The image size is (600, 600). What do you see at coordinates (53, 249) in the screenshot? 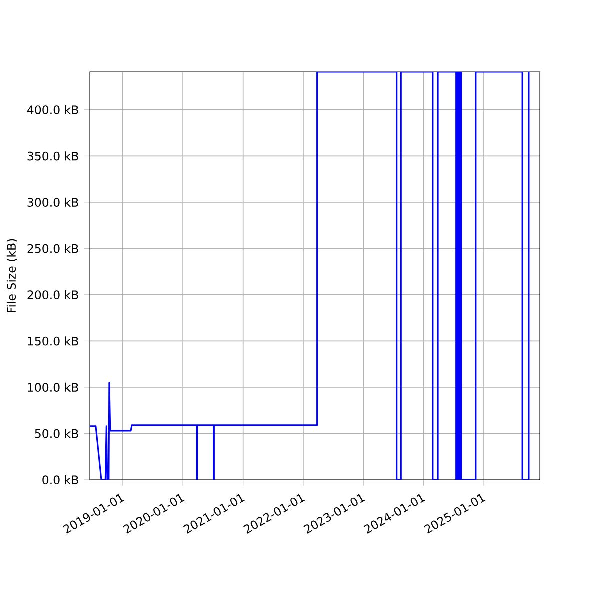
I see `y-tick-label: 250.0 kB` at bounding box center [53, 249].